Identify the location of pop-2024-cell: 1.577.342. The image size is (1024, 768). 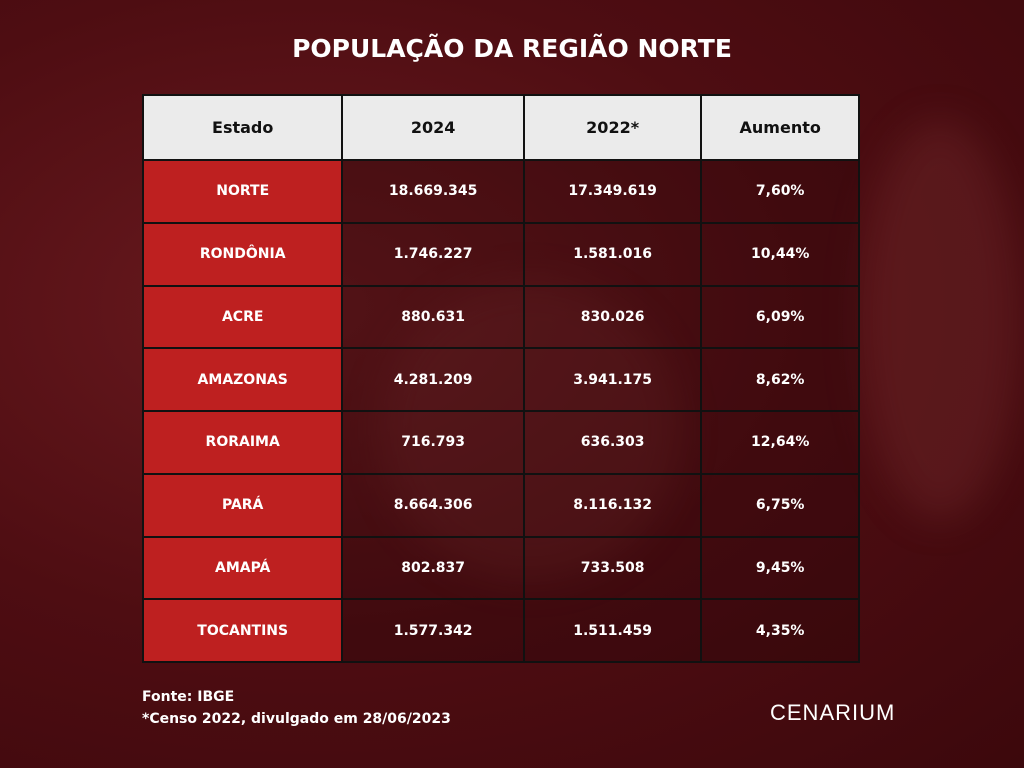
(433, 630).